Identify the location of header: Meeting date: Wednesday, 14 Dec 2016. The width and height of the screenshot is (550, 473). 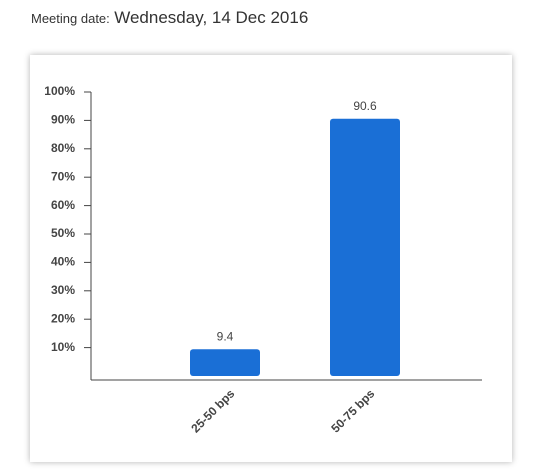
(169, 18).